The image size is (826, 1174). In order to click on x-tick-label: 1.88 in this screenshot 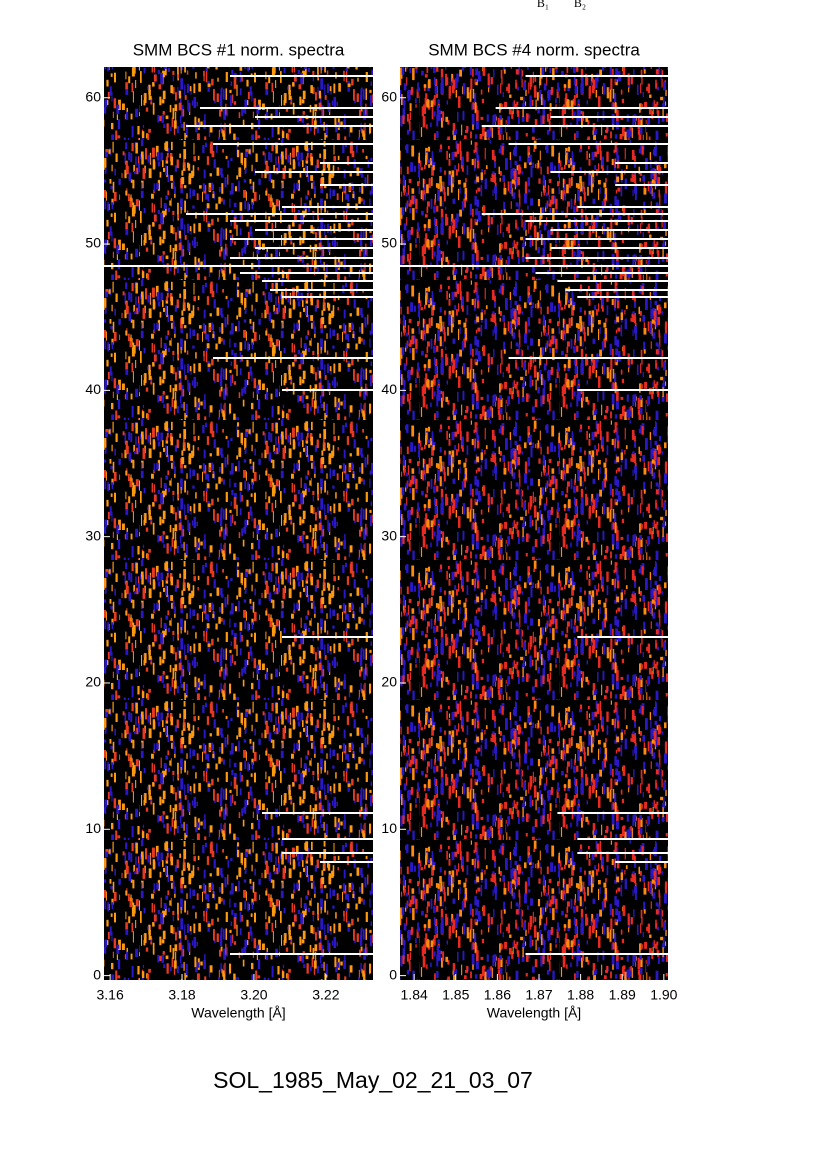, I will do `click(580, 995)`.